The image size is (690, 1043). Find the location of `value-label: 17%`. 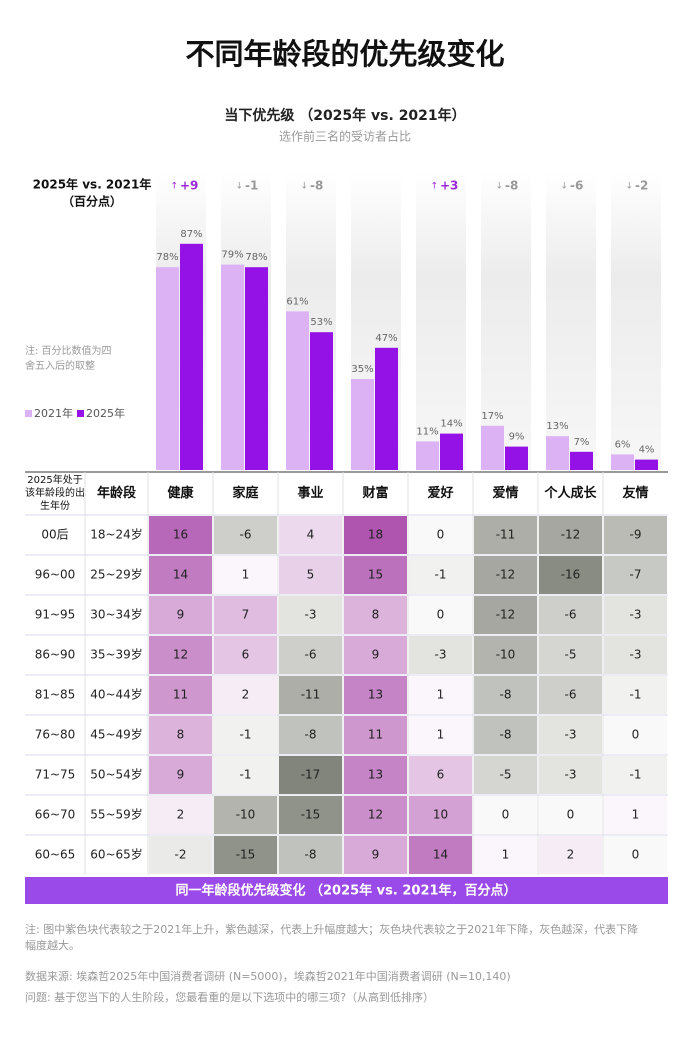

value-label: 17% is located at coordinates (492, 416).